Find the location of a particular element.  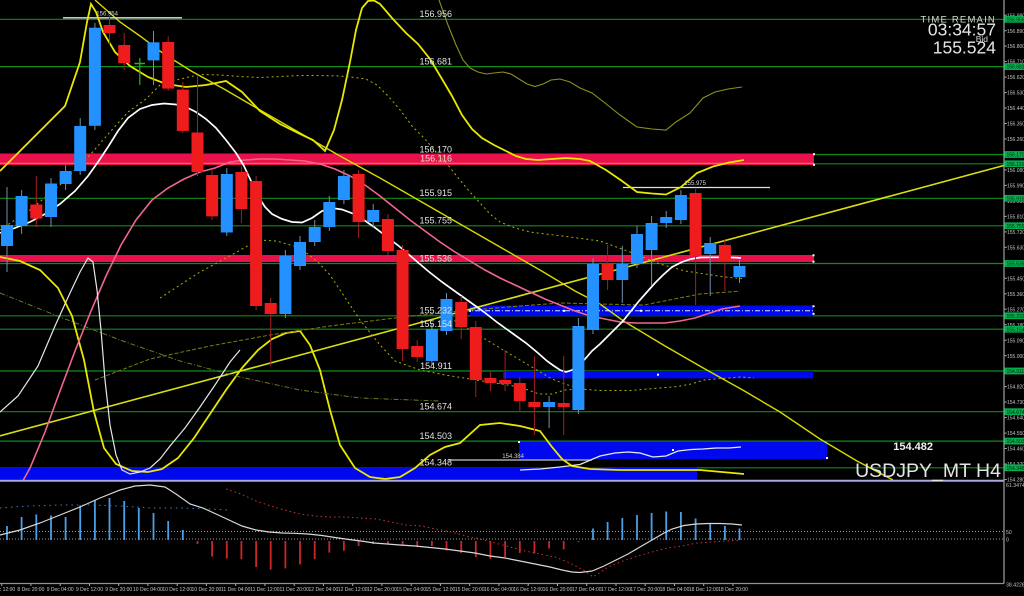

svg-text: 155.720 is located at coordinates (1015, 233).